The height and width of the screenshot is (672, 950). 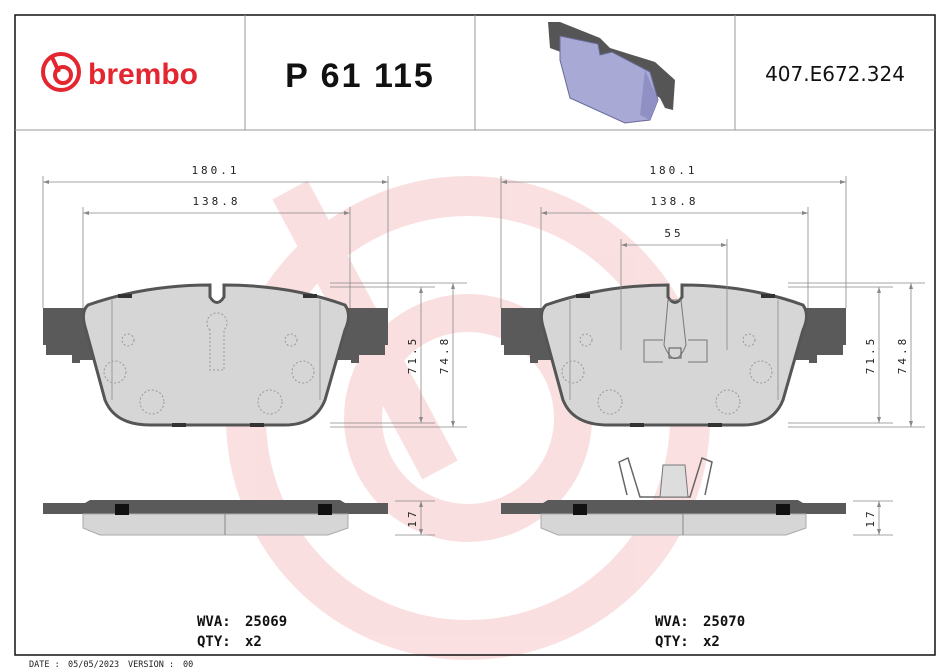 I want to click on sensor-housing, so click(x=674, y=481).